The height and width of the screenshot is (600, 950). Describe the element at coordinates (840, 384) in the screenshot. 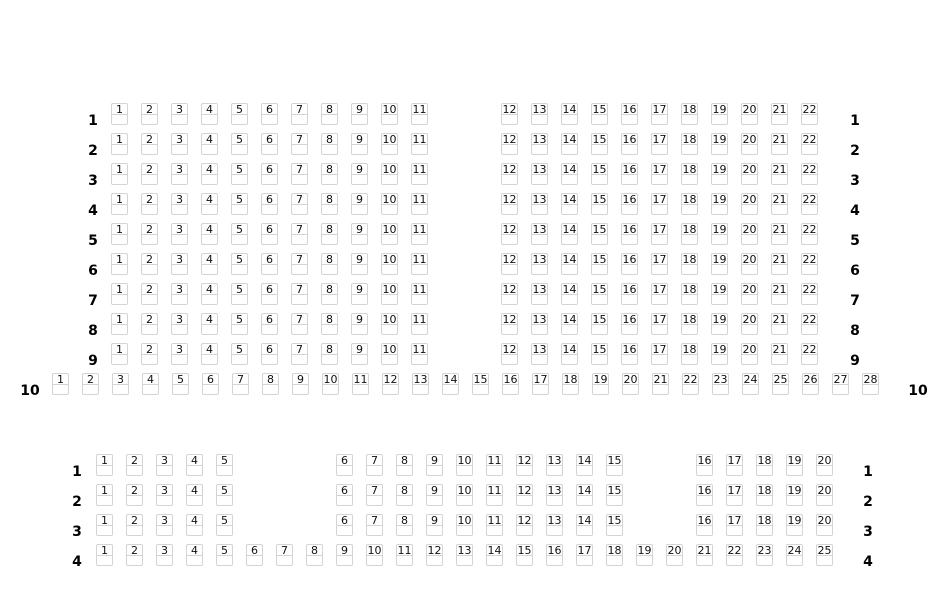

I see `seat: 27` at that location.